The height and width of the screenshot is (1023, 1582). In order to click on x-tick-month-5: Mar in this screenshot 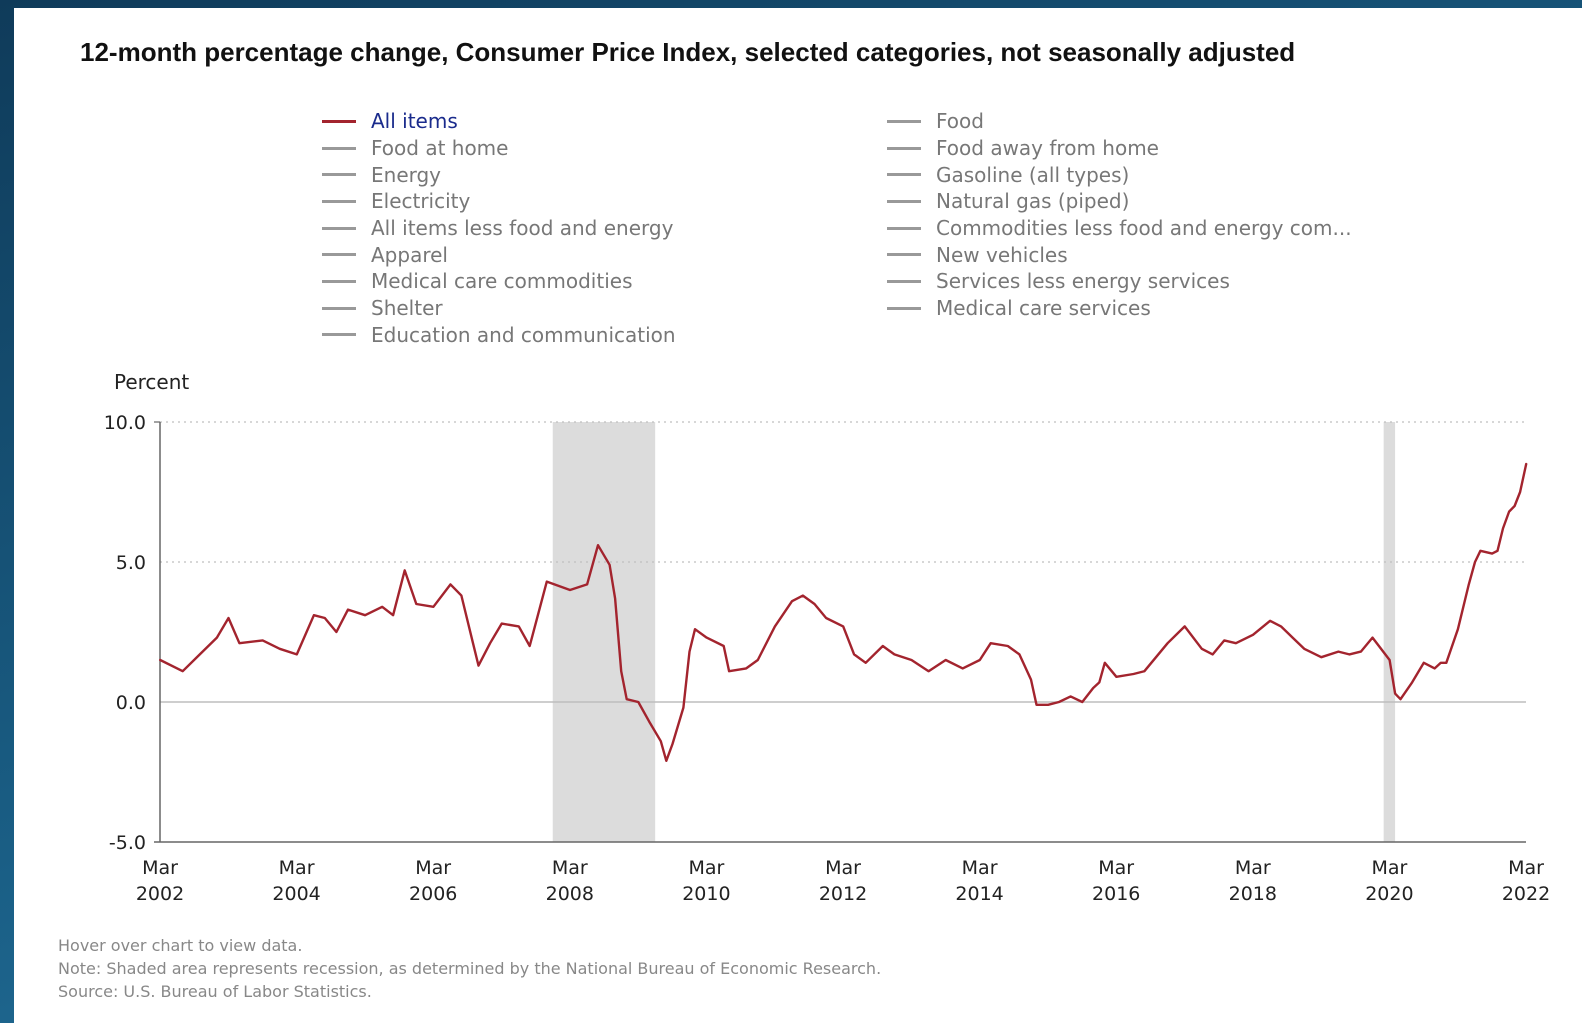, I will do `click(843, 868)`.